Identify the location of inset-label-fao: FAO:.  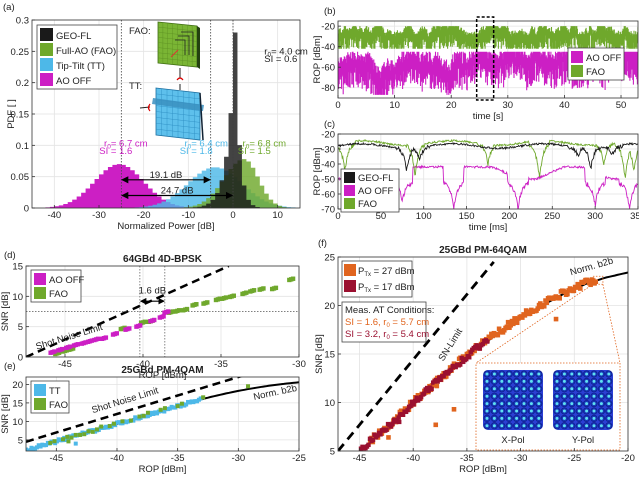
(140, 31).